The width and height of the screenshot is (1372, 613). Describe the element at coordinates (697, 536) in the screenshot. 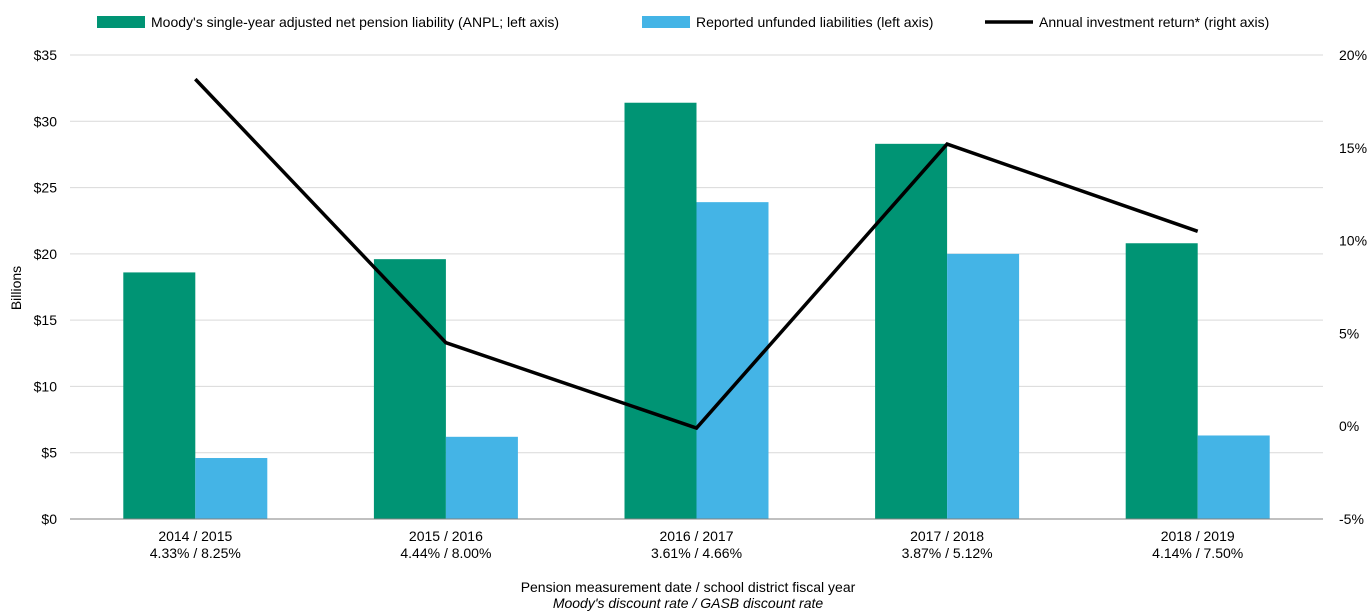

I see `x-tick-label: 2016 / 2017` at that location.